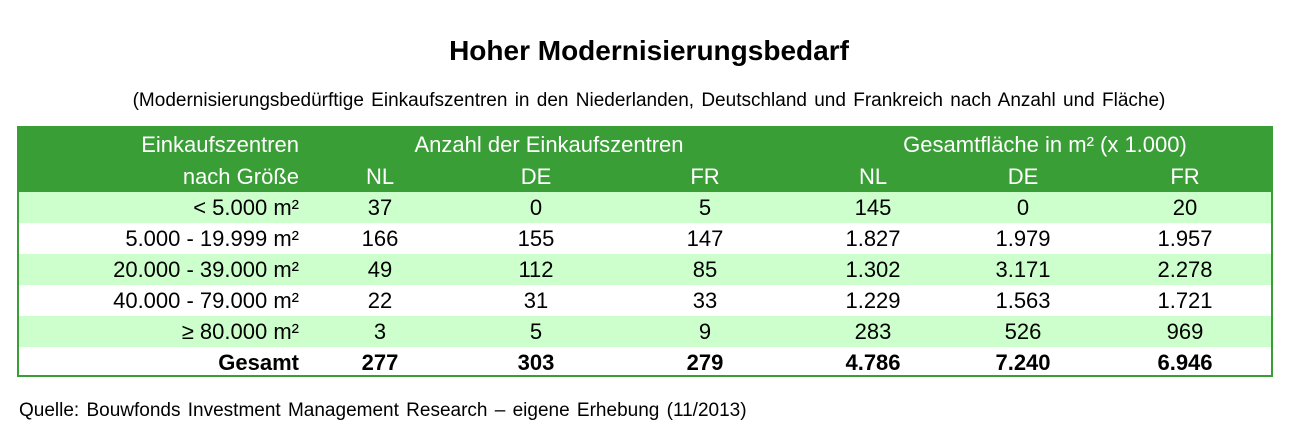 The image size is (1298, 438). What do you see at coordinates (159, 238) in the screenshot?
I see `row-label: 5.000 - 19.999 m²` at bounding box center [159, 238].